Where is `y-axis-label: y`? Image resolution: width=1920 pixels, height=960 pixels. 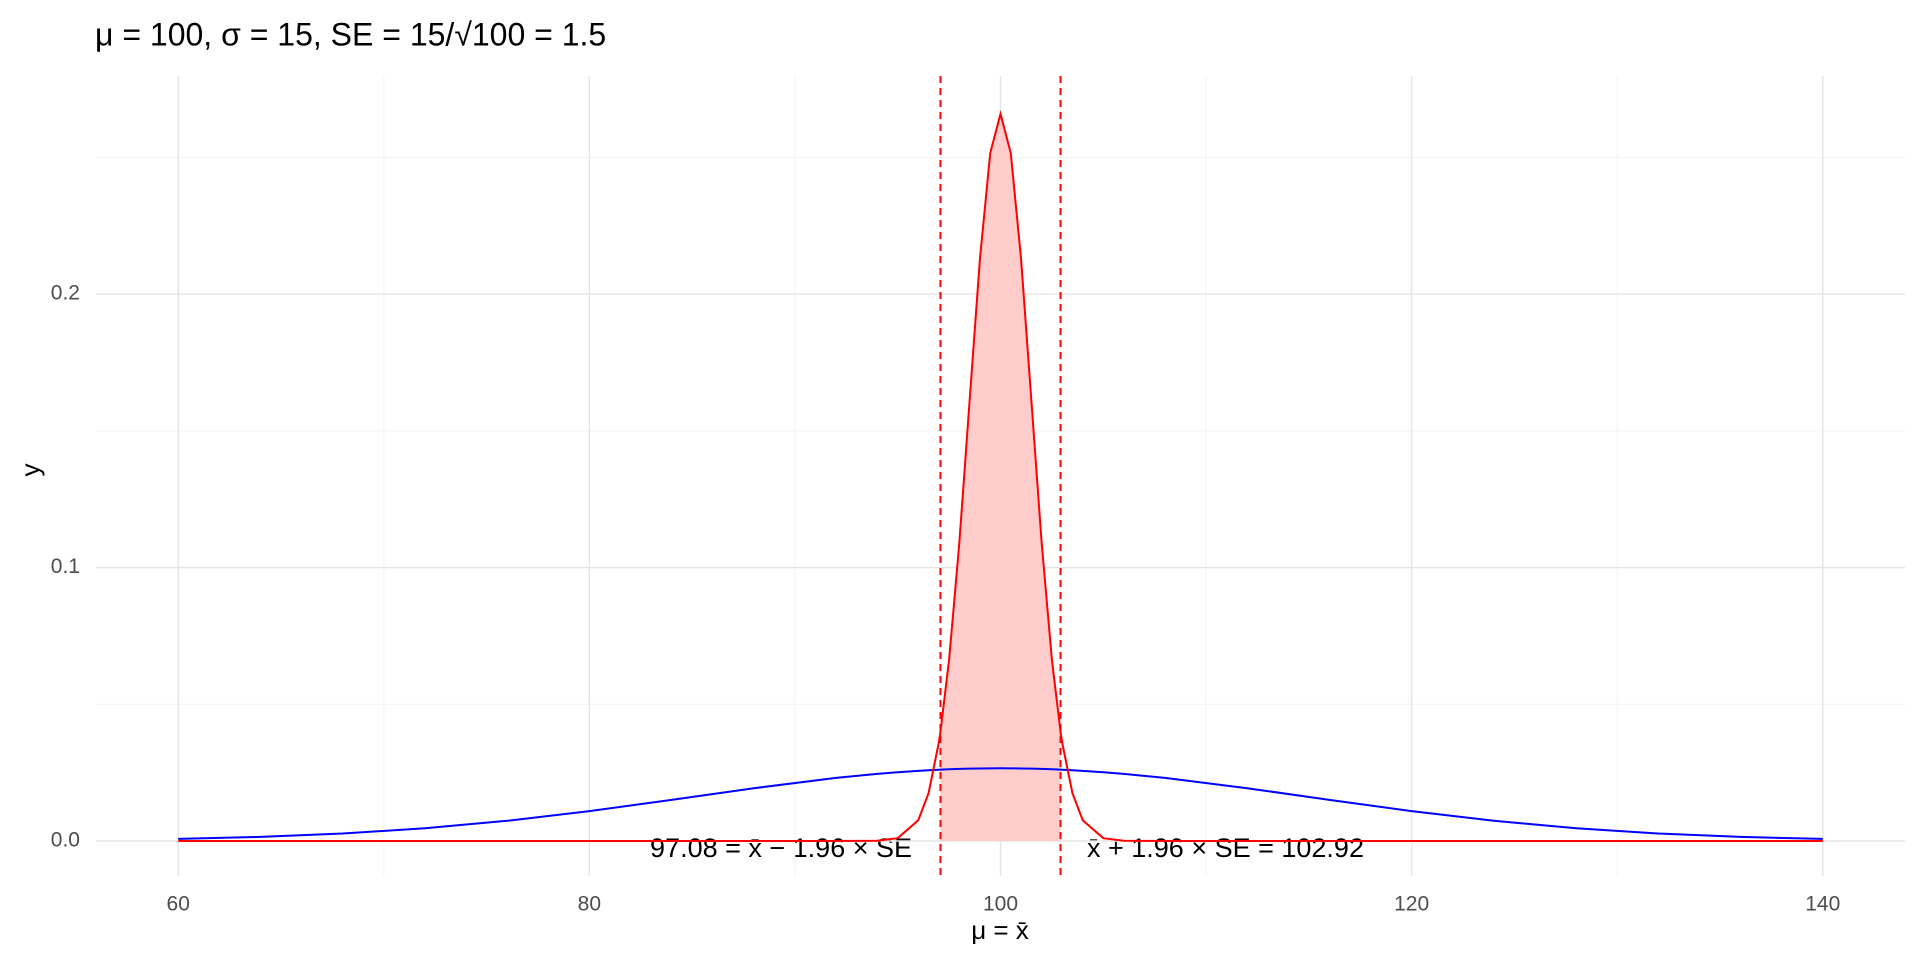
y-axis-label: y is located at coordinates (30, 470).